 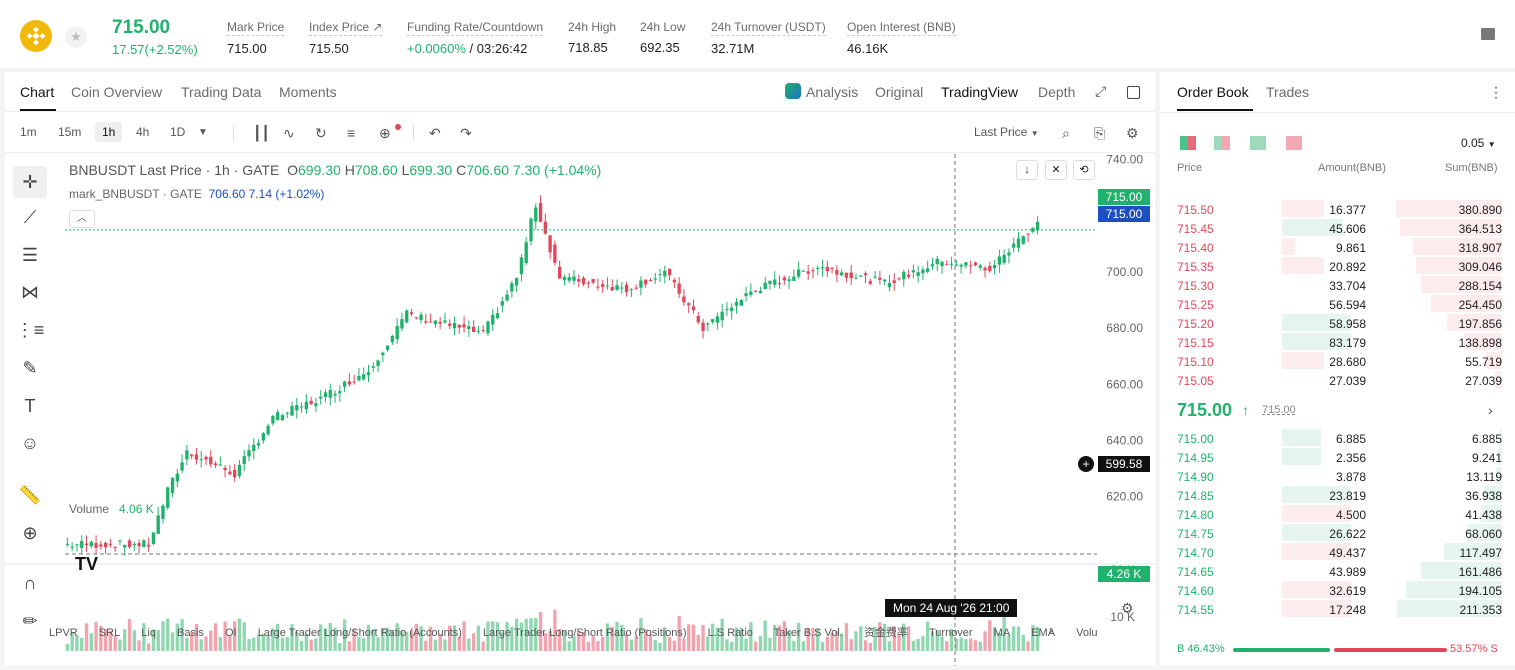 What do you see at coordinates (30, 367) in the screenshot?
I see `brush-icon: ✎` at bounding box center [30, 367].